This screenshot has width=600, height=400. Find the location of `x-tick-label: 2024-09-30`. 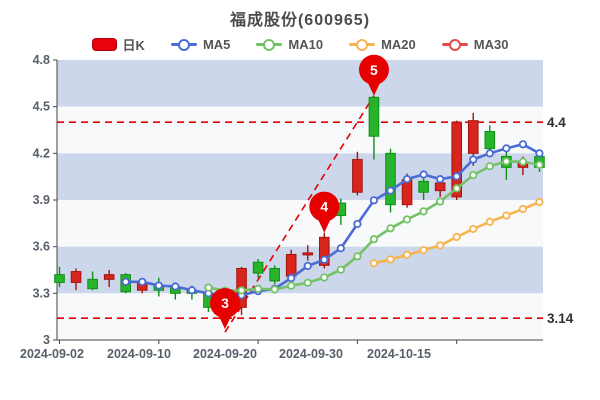

x-tick-label: 2024-09-30 is located at coordinates (311, 354).